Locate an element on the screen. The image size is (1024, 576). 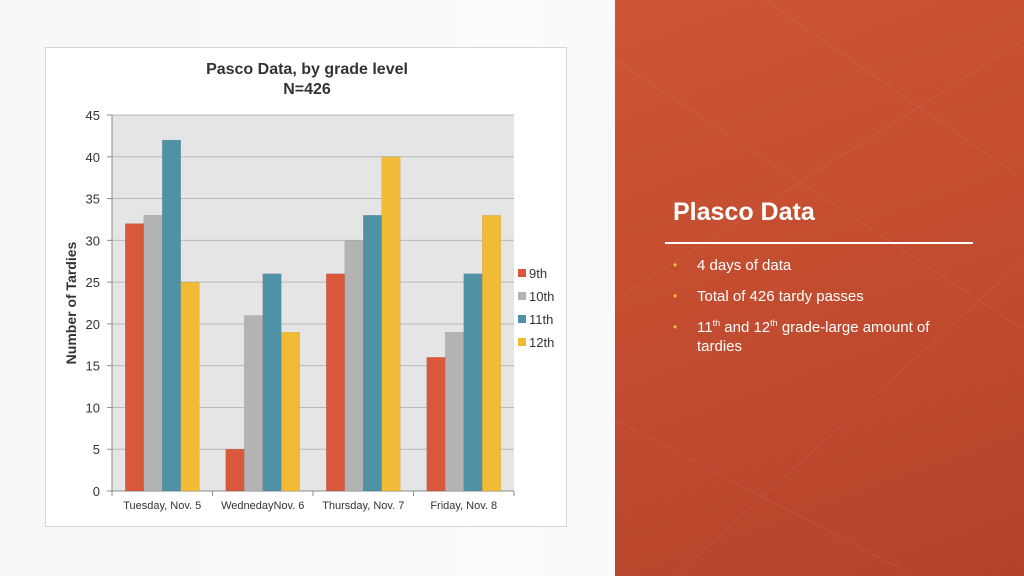
y-axis-label: Number of Tardies is located at coordinates (71, 302).